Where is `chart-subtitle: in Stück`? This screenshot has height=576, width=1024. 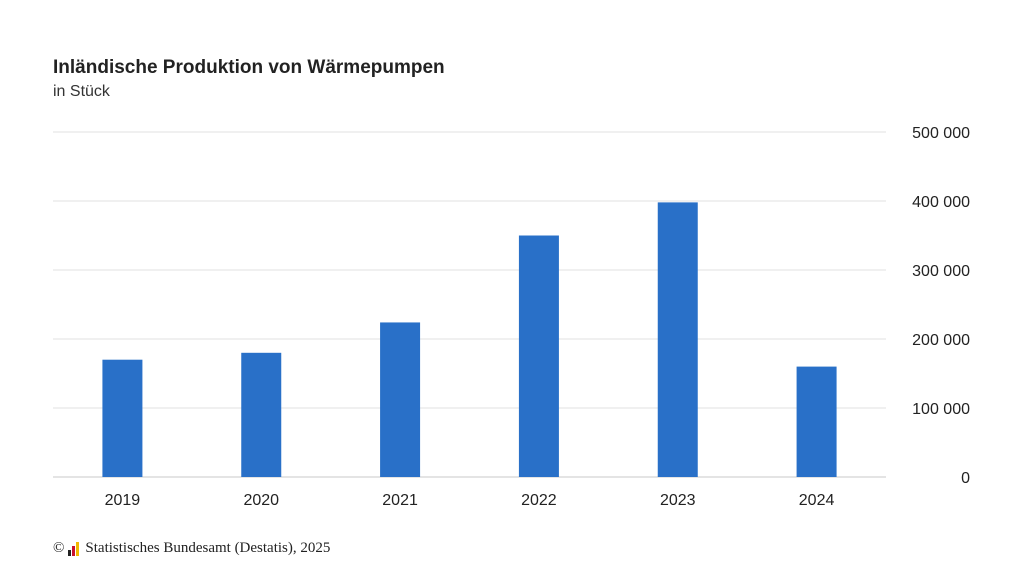
chart-subtitle: in Stück is located at coordinates (81, 91).